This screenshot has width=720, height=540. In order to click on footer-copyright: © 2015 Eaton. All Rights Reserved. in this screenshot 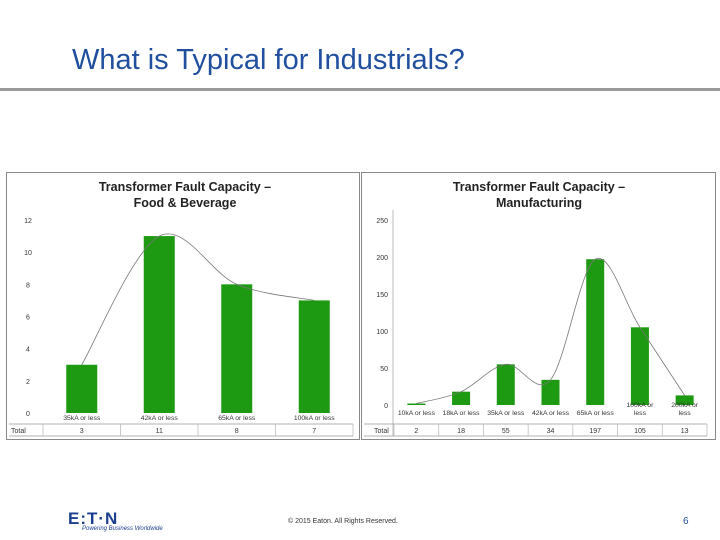, I will do `click(343, 521)`.